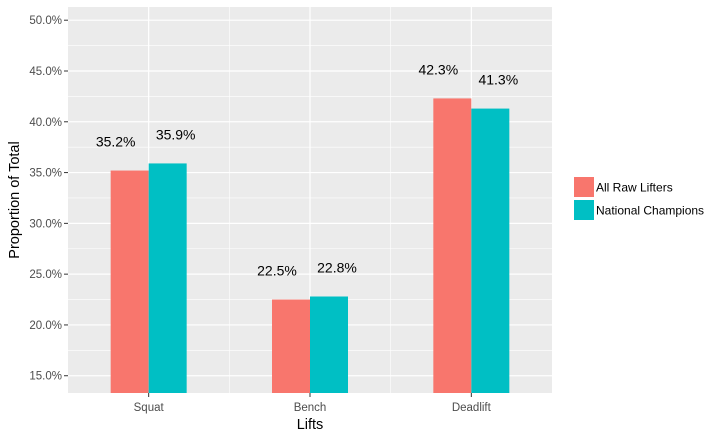 The width and height of the screenshot is (725, 438). Describe the element at coordinates (45, 21) in the screenshot. I see `y-tick-label: 50.0%` at that location.